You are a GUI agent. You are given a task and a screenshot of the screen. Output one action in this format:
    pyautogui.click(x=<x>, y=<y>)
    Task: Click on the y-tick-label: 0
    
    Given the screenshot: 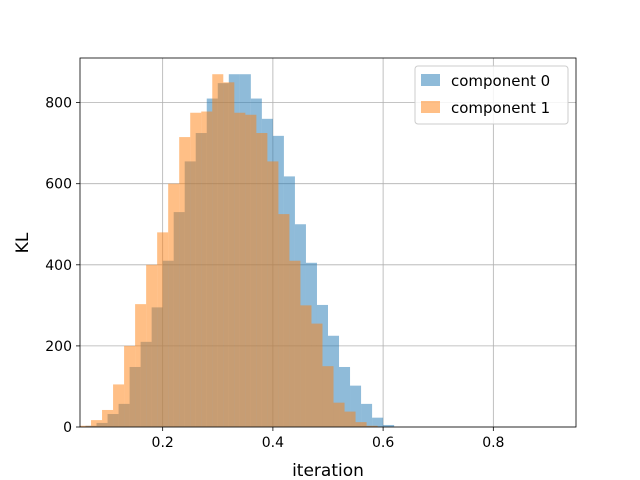 What is the action you would take?
    pyautogui.click(x=67, y=428)
    